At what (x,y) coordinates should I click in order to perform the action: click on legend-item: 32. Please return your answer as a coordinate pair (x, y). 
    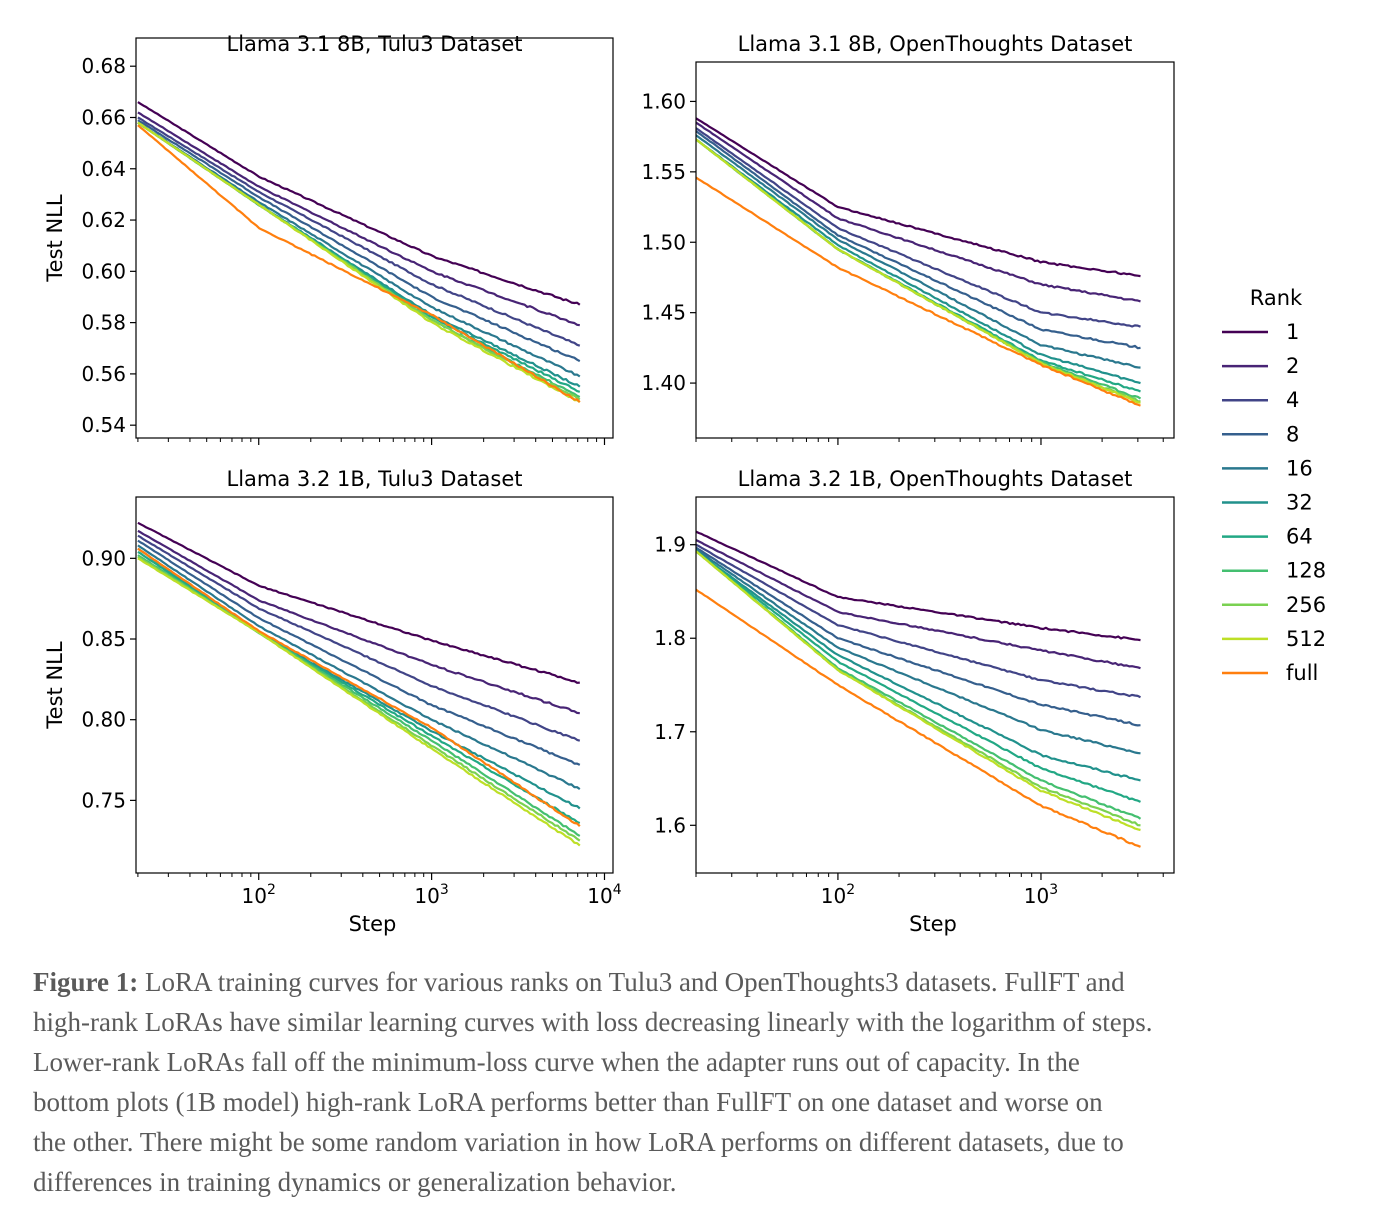
    Looking at the image, I should click on (1267, 503).